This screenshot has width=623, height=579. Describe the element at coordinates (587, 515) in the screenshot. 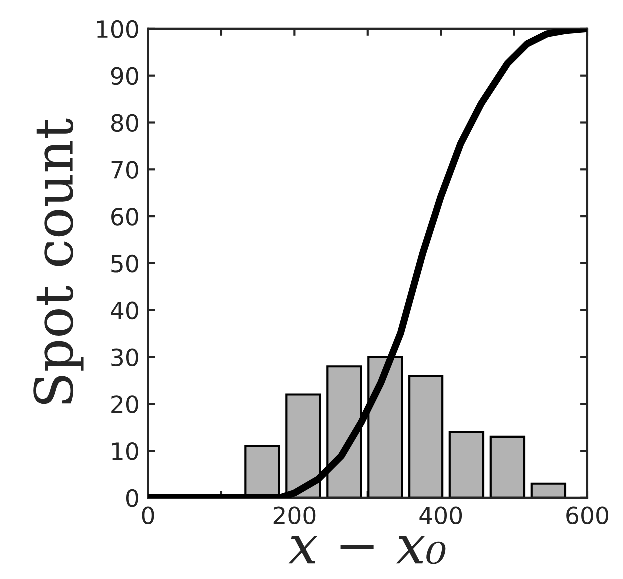

I see `x-tick-label: 600` at that location.